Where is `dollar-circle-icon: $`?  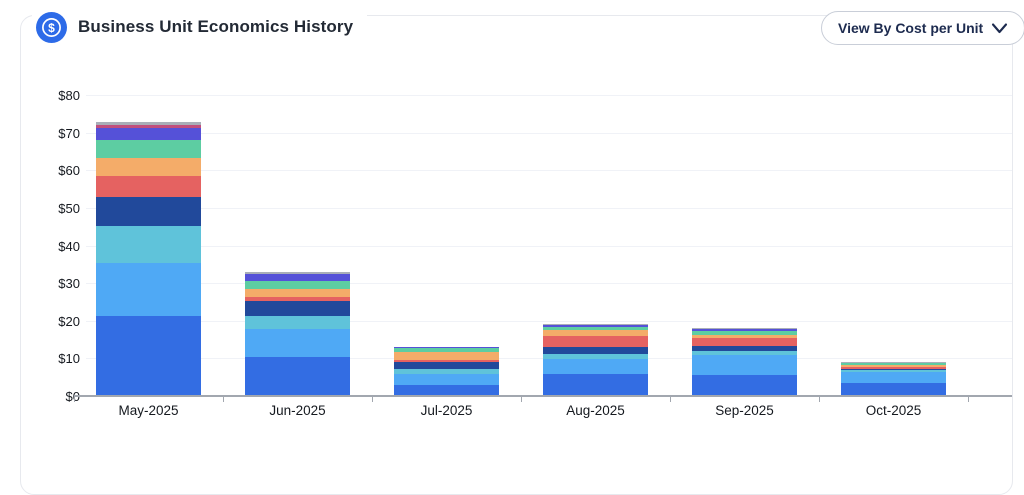 dollar-circle-icon: $ is located at coordinates (51, 27).